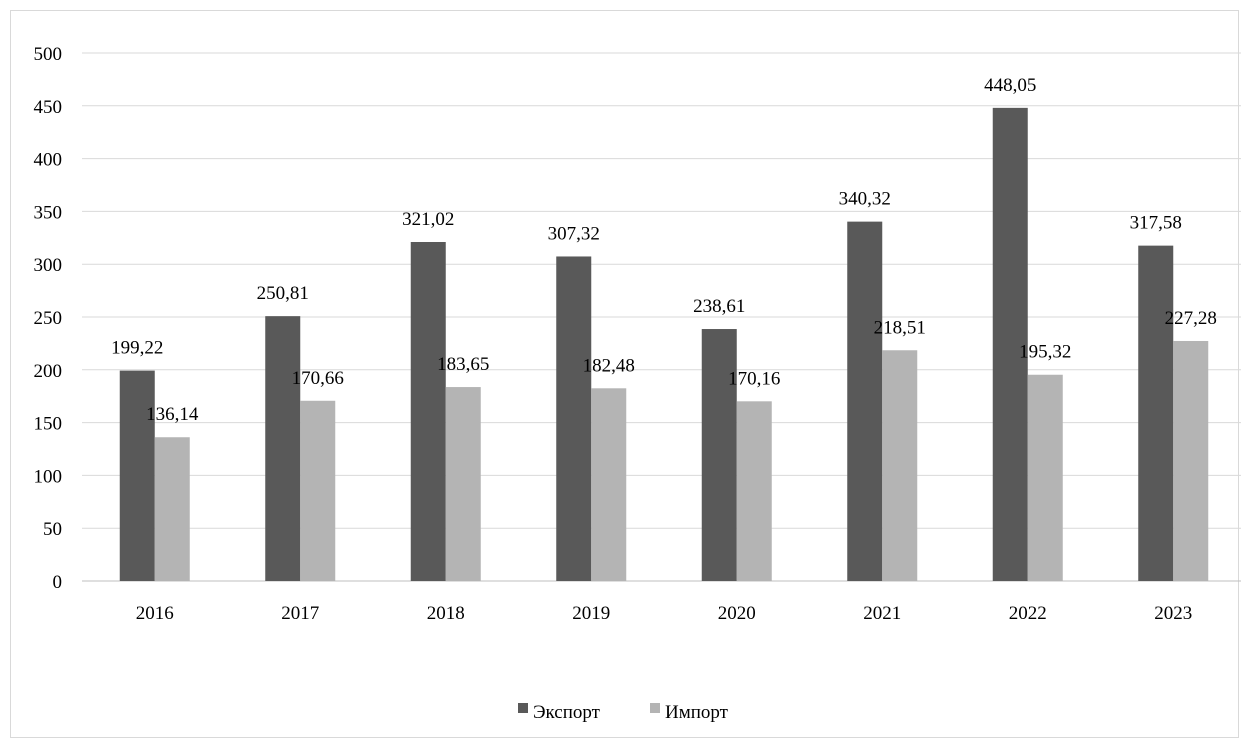 This screenshot has height=740, width=1241. I want to click on data-label-export: 317,58, so click(1156, 223).